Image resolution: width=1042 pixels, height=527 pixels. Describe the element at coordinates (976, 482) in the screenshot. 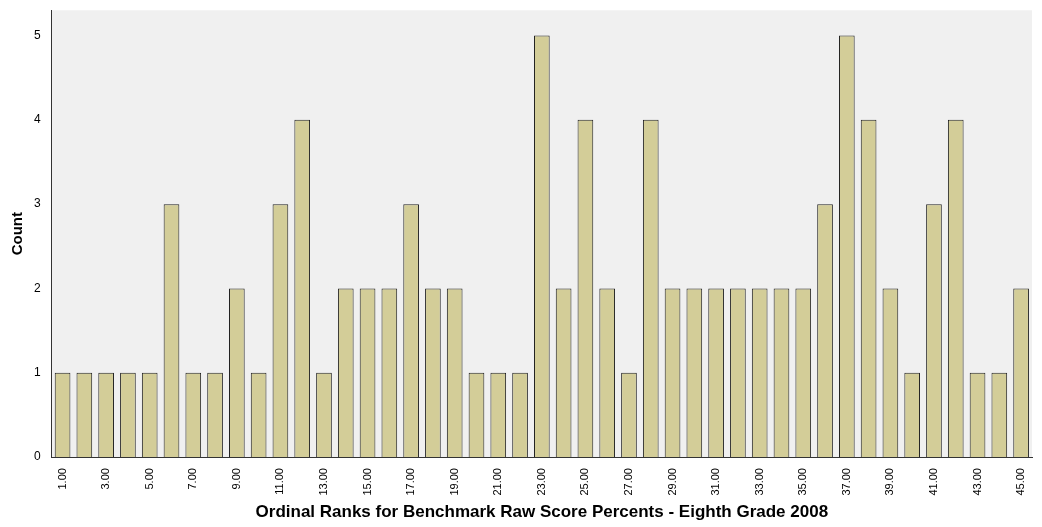

I see `x-tick-label: 43.00` at that location.